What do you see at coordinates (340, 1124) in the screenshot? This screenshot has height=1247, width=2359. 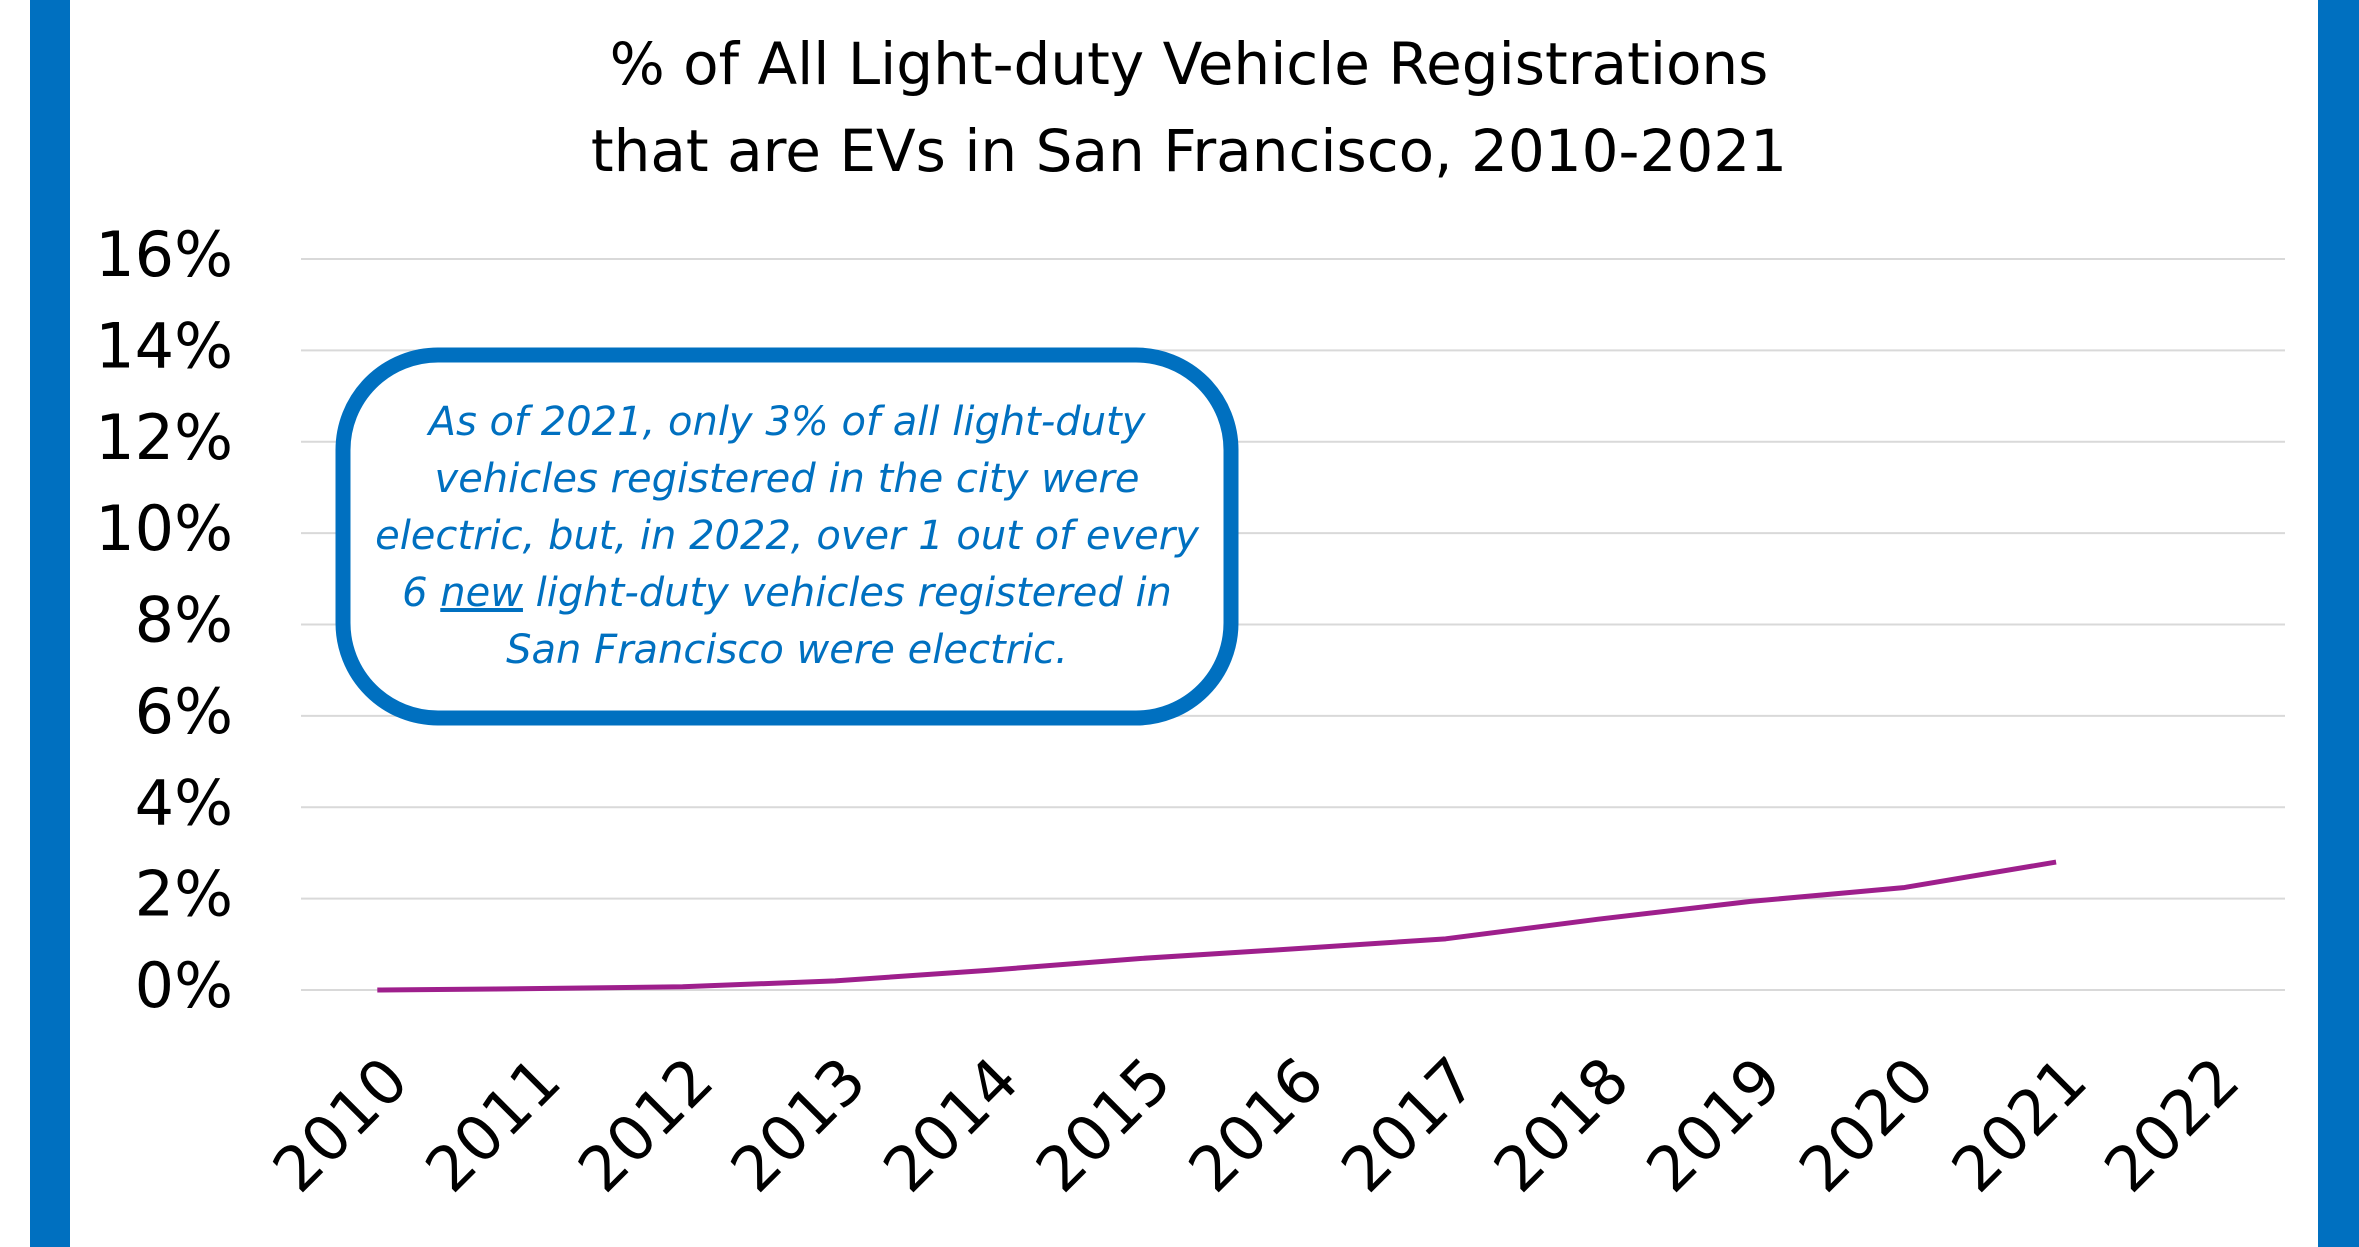 I see `x-tick-label: 2010` at bounding box center [340, 1124].